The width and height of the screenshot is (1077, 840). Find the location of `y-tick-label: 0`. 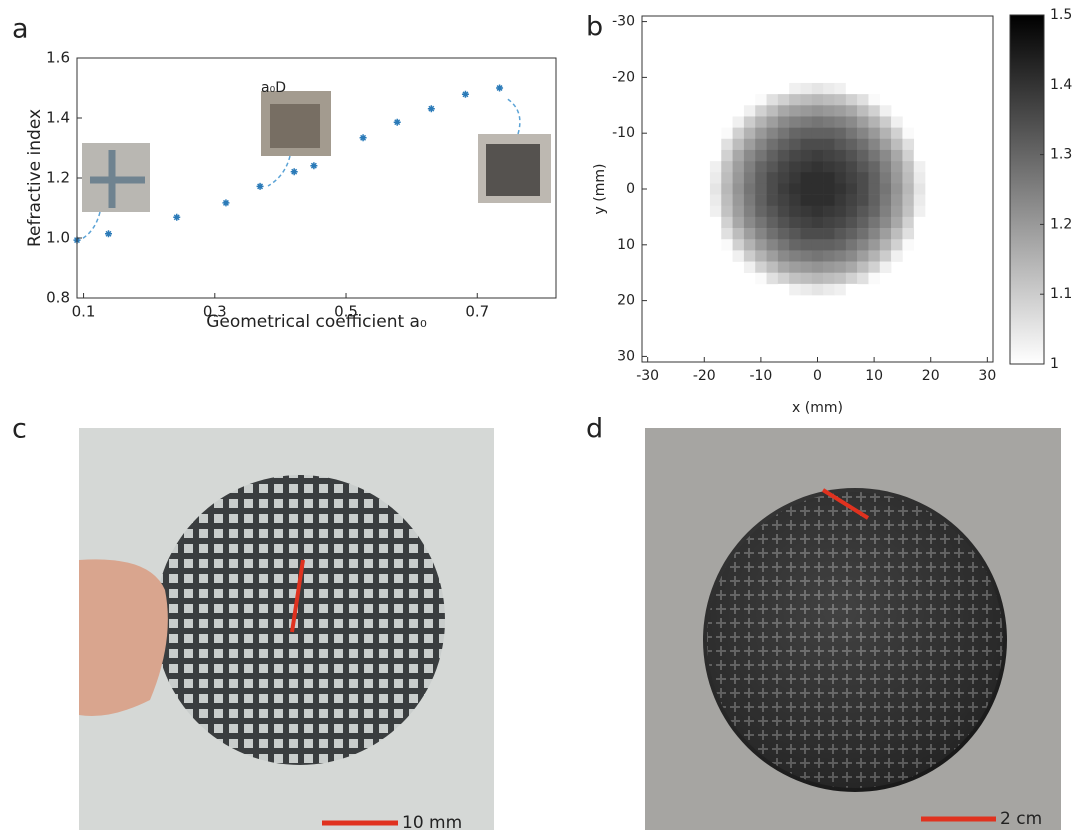

y-tick-label: 0 is located at coordinates (630, 189).